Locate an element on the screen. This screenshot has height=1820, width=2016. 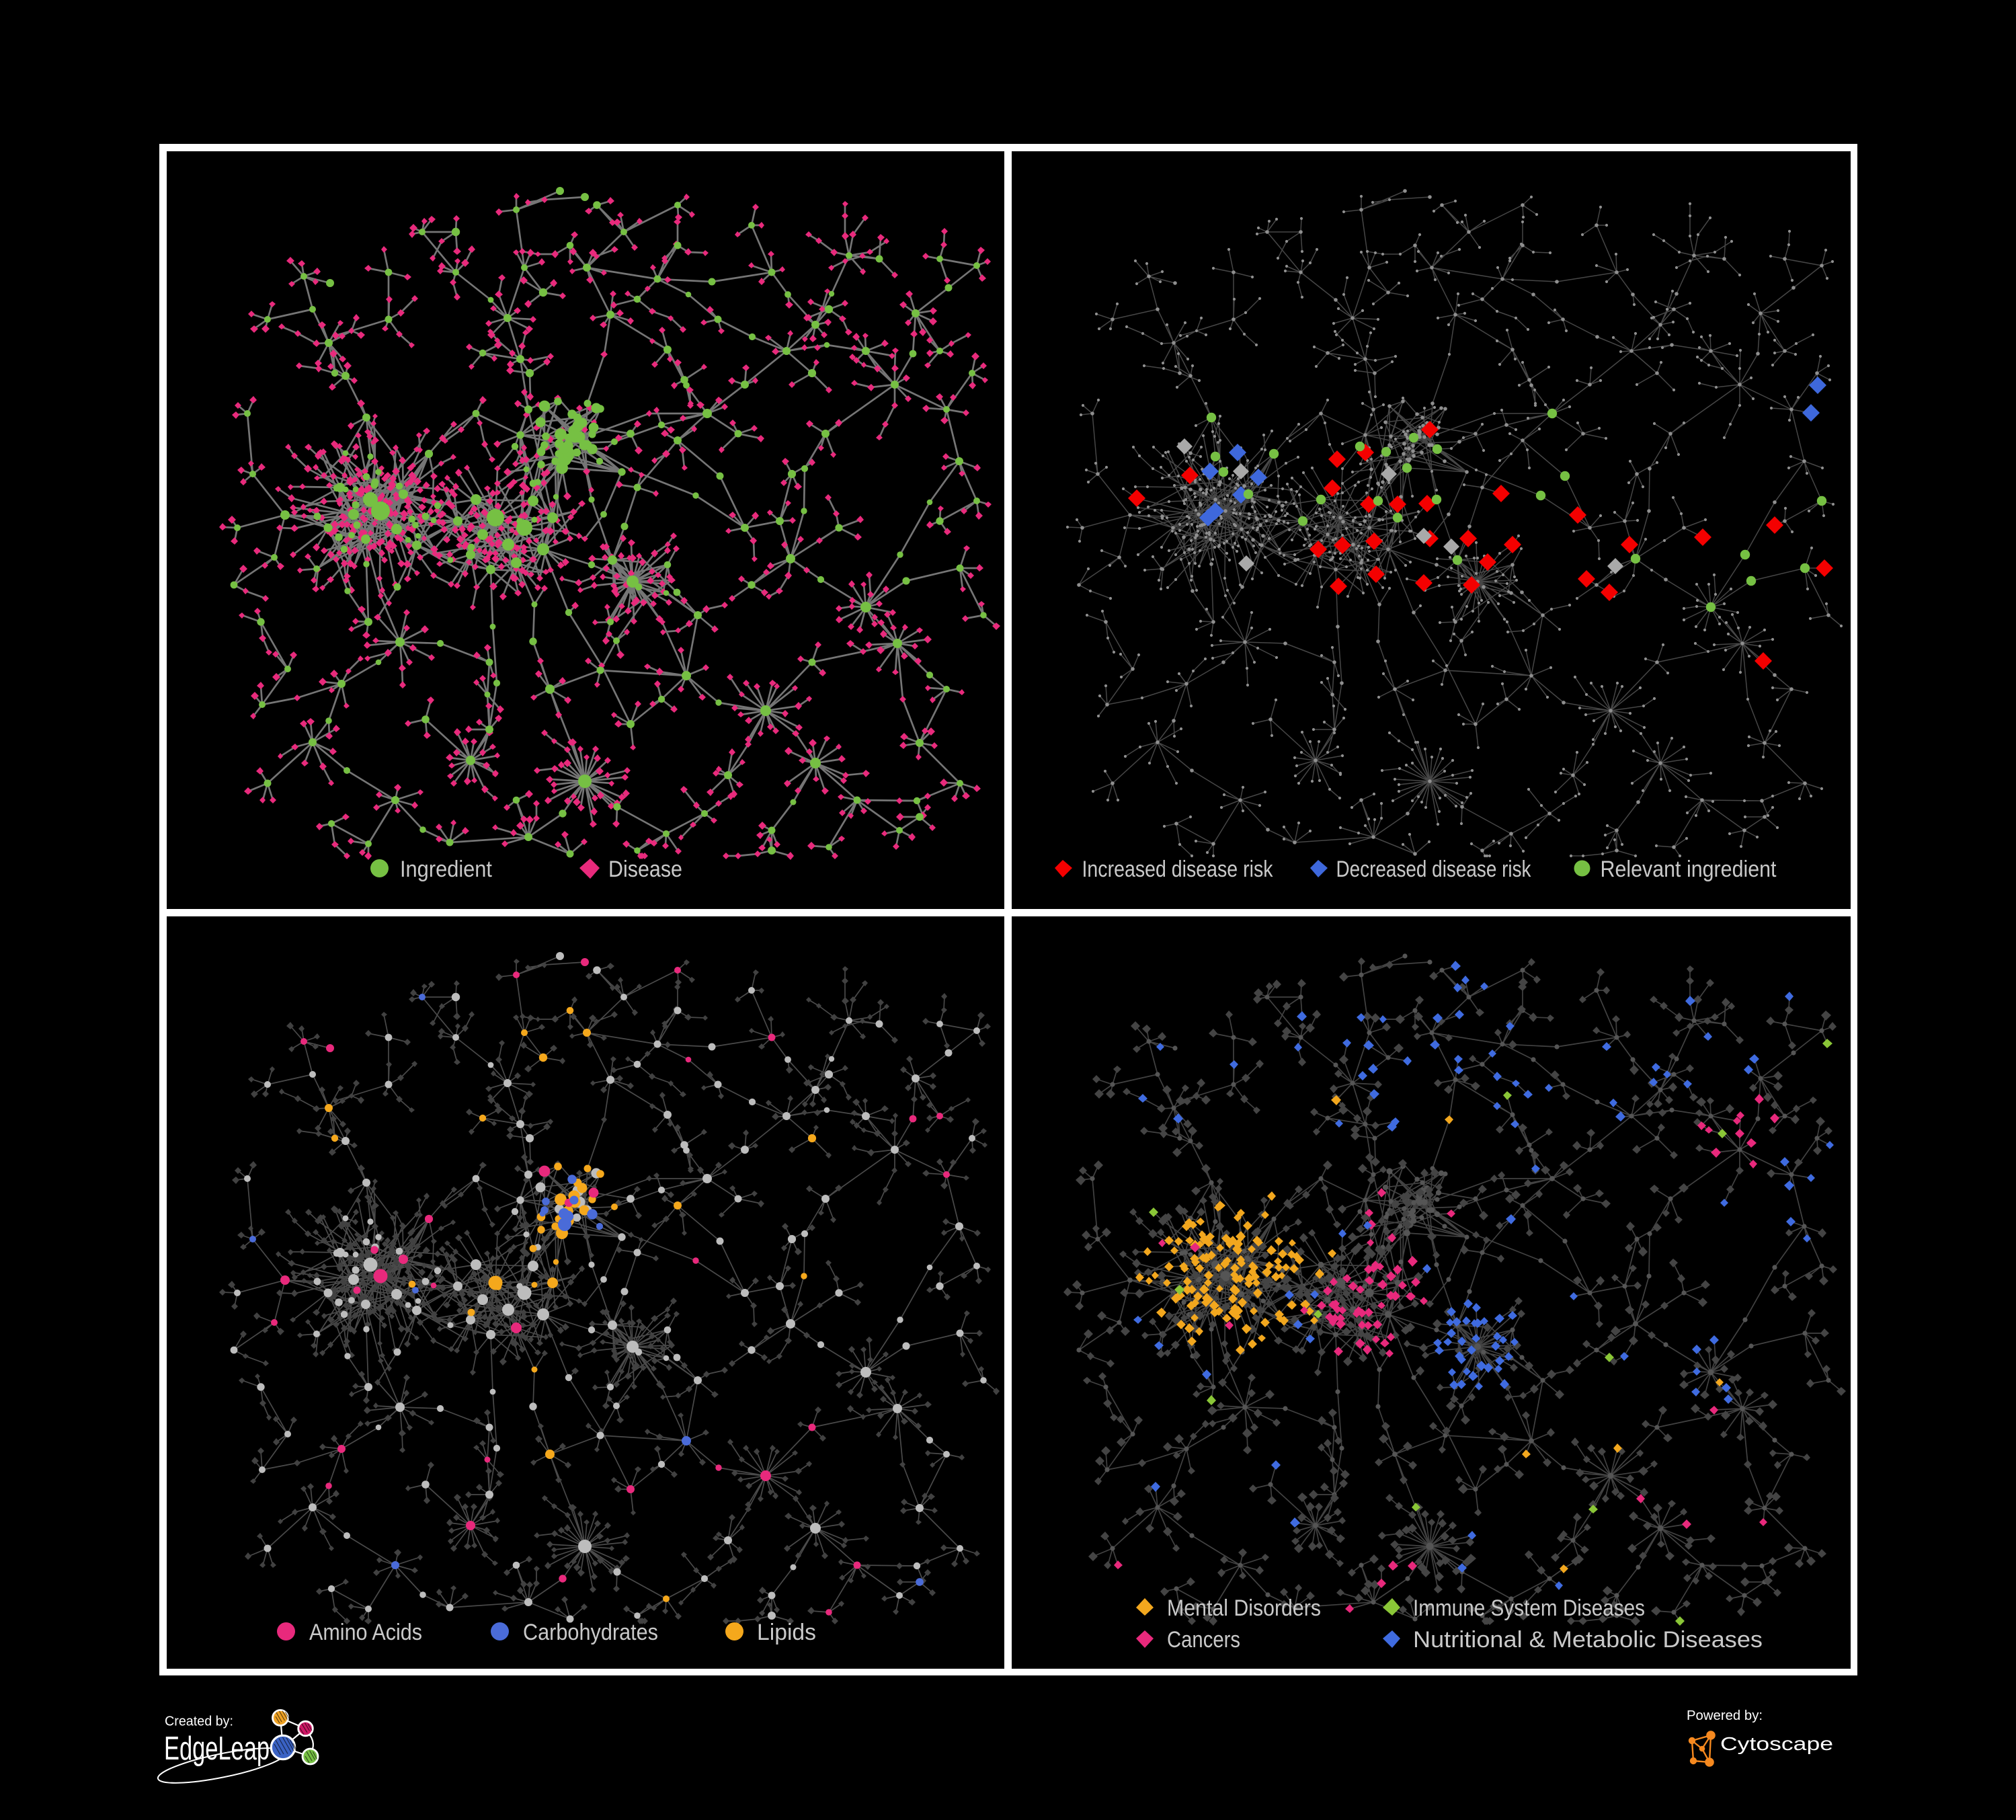
svg-text: Powered by: is located at coordinates (1725, 1715).